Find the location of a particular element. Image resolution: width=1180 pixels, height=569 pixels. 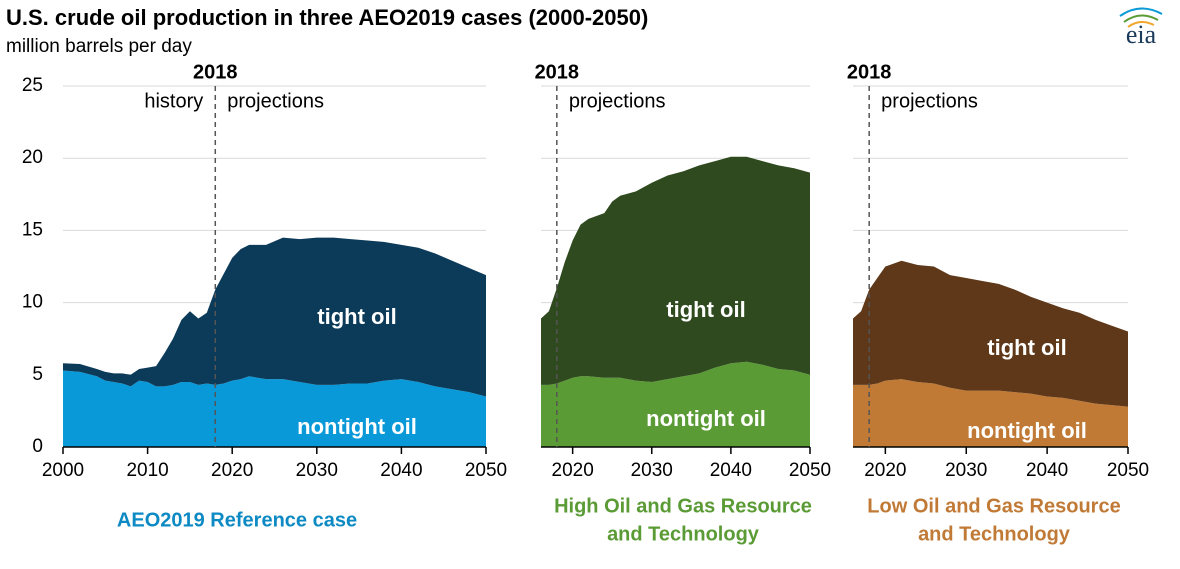

caption: High Oil and Gas Resource is located at coordinates (683, 506).